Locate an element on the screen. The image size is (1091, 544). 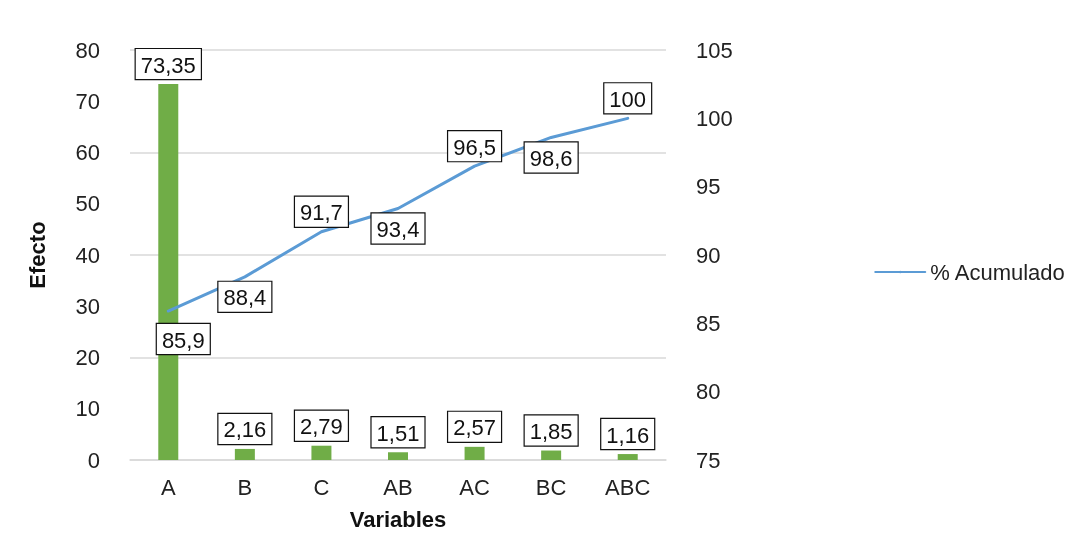
y2-tick-label: 75 is located at coordinates (708, 460).